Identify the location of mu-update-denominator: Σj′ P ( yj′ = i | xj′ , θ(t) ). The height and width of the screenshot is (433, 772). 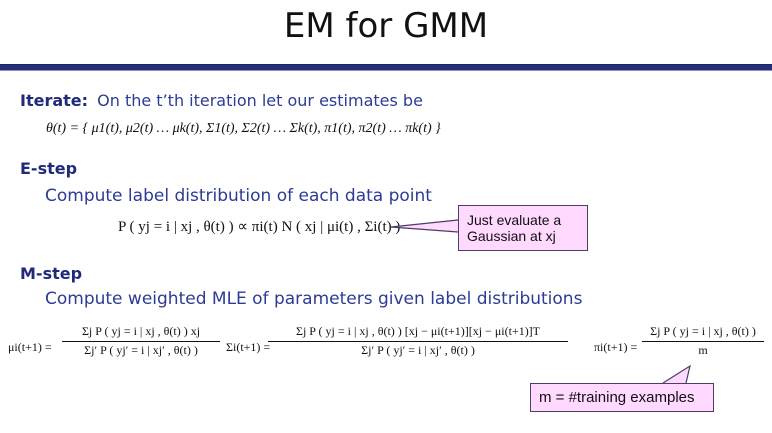
(141, 349).